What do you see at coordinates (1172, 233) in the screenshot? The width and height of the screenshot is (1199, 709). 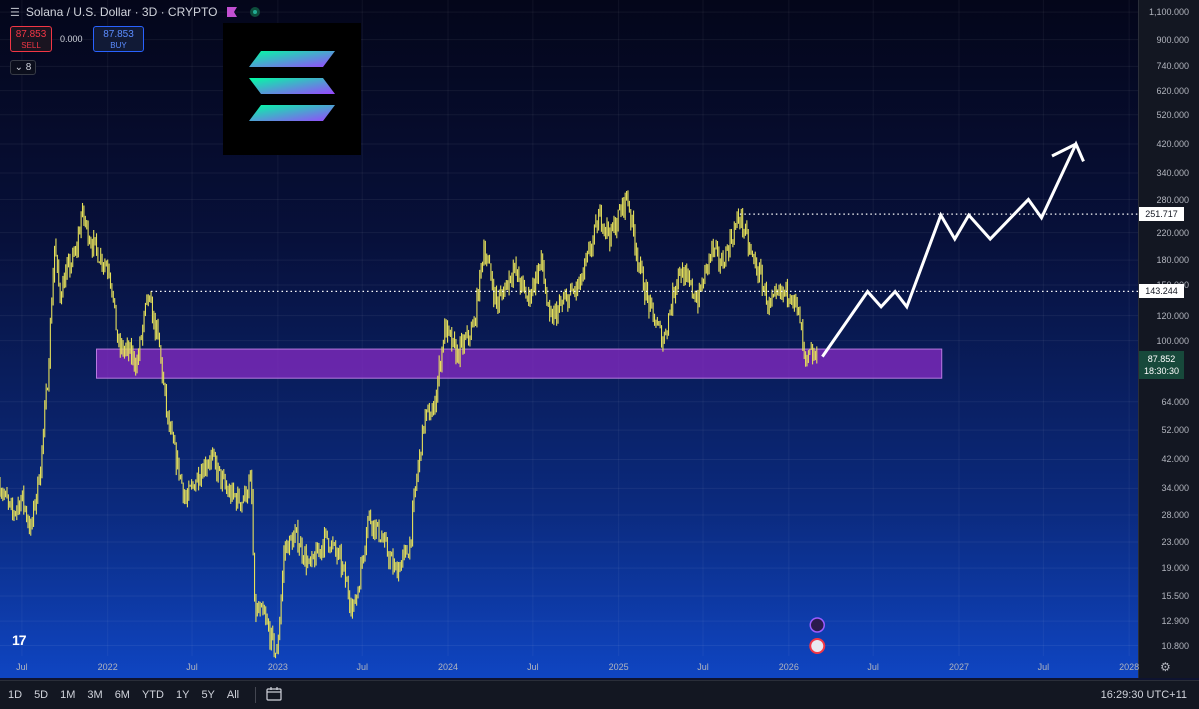 I see `price-axis-tick-label: 220.000` at bounding box center [1172, 233].